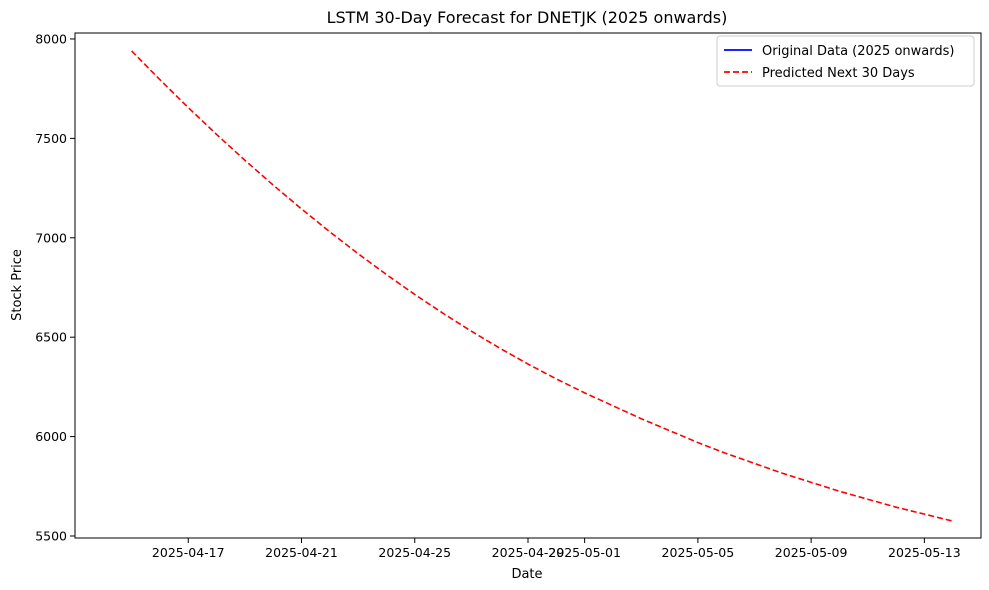 This screenshot has width=989, height=590. Describe the element at coordinates (188, 552) in the screenshot. I see `x-tick-label: 2025-04-17` at that location.